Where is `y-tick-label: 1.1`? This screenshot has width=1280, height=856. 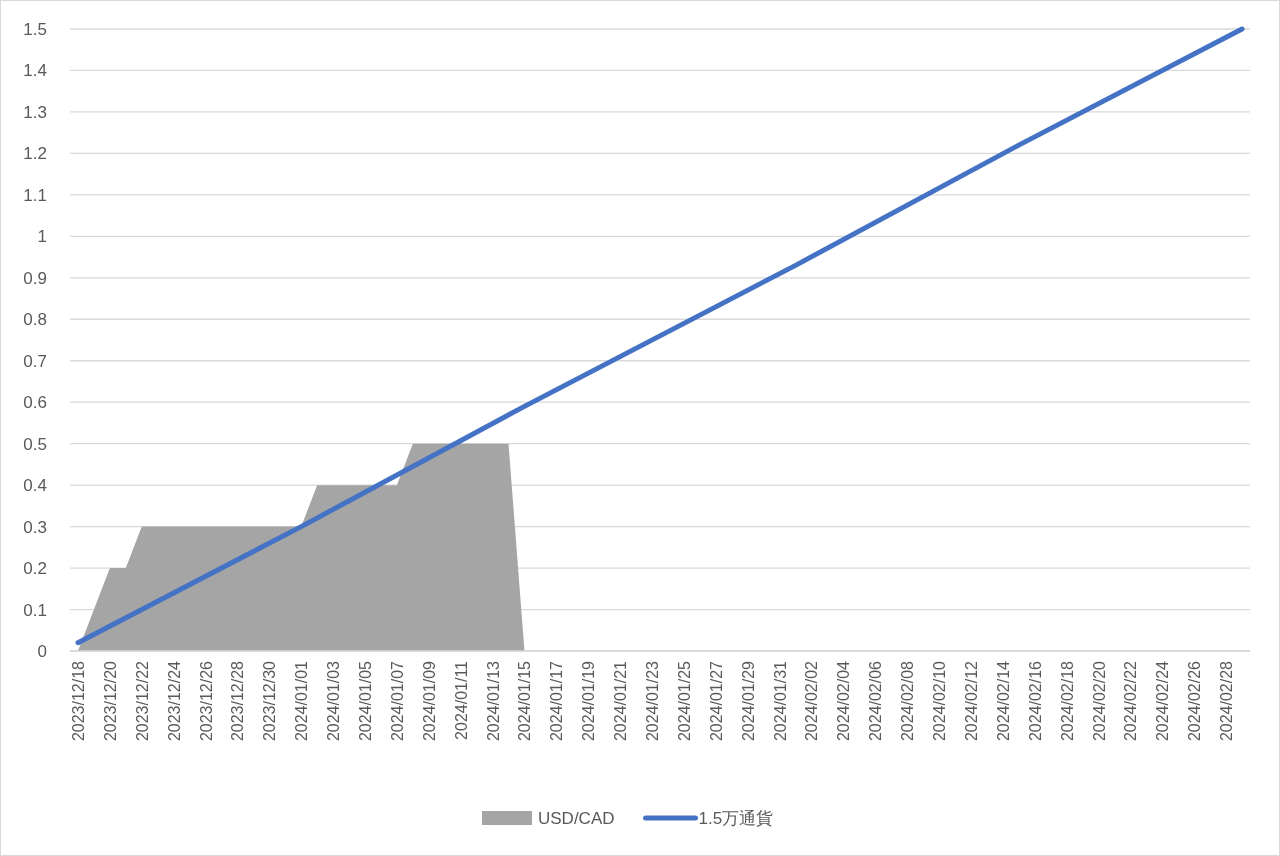
y-tick-label: 1.1 is located at coordinates (35, 195).